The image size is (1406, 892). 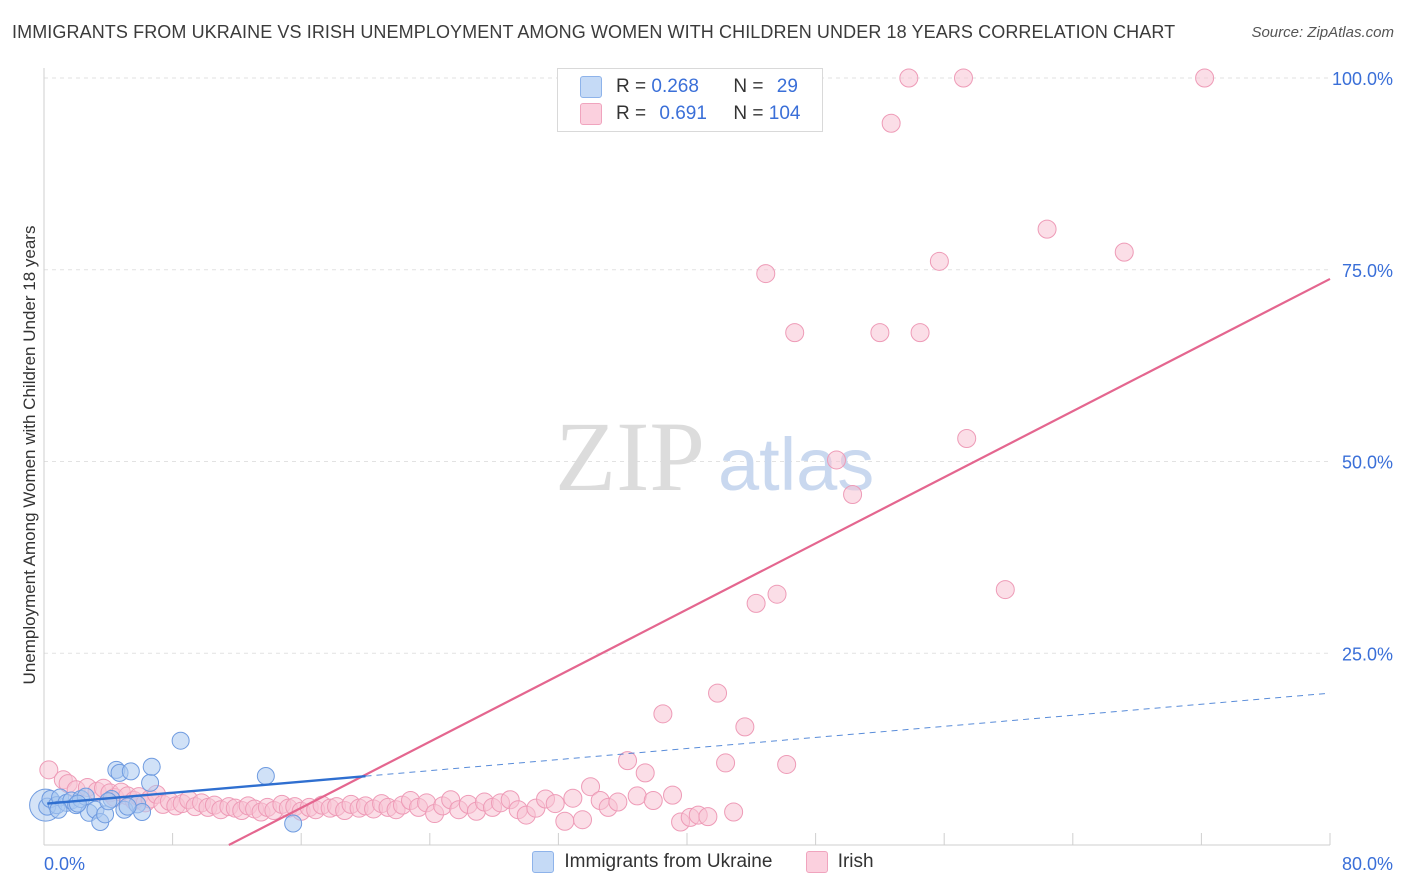 What do you see at coordinates (1322, 32) in the screenshot?
I see `source-label: Source: ZipAtlas.com` at bounding box center [1322, 32].